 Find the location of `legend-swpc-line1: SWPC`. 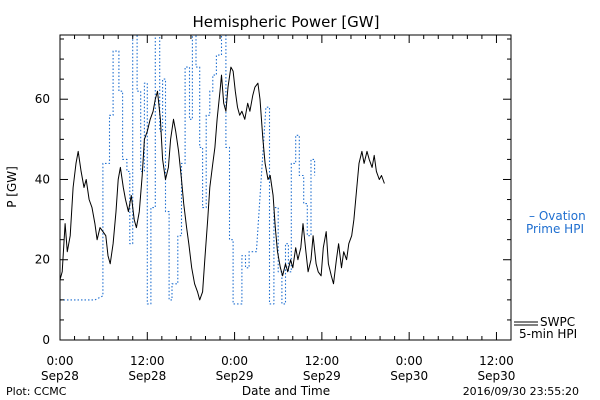

legend-swpc-line1: SWPC is located at coordinates (557, 322).